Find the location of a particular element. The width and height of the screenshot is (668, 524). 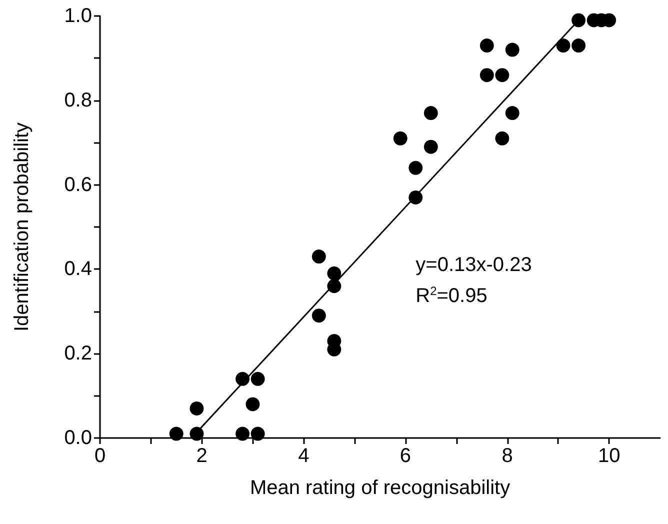

x-tick-label: 4 is located at coordinates (304, 456).